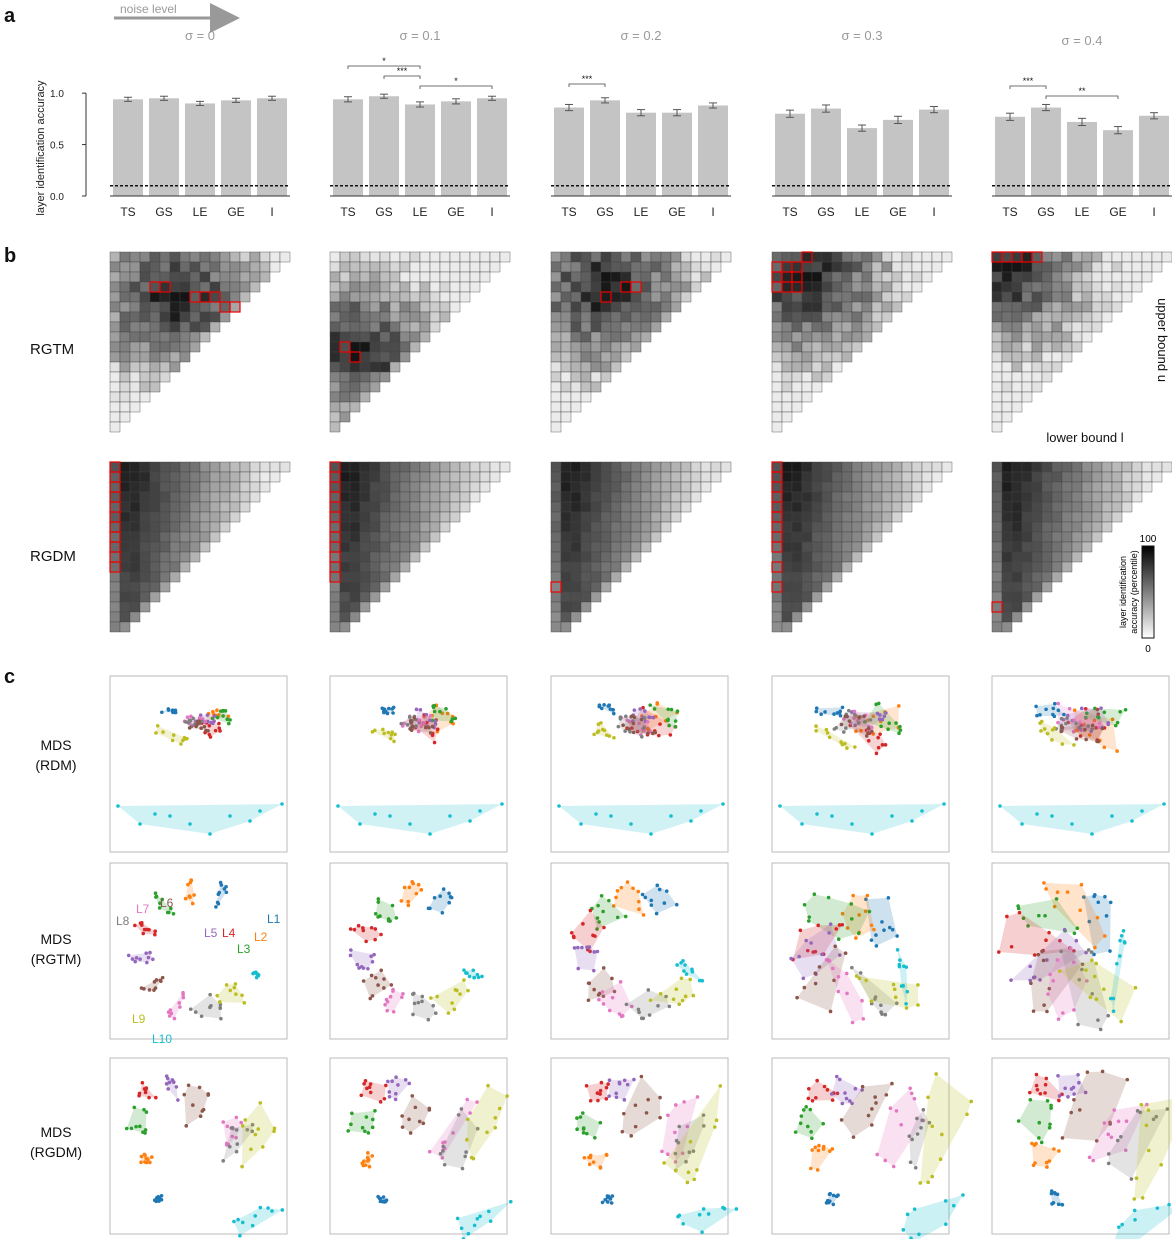 The height and width of the screenshot is (1239, 1172). What do you see at coordinates (1081, 547) in the screenshot?
I see `rgdm-heatmap` at bounding box center [1081, 547].